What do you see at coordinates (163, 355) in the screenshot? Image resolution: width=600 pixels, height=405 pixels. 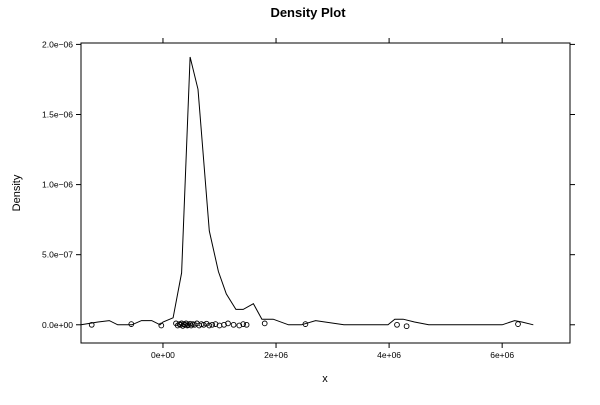 I see `x-tick-label-0: 0e+00` at bounding box center [163, 355].